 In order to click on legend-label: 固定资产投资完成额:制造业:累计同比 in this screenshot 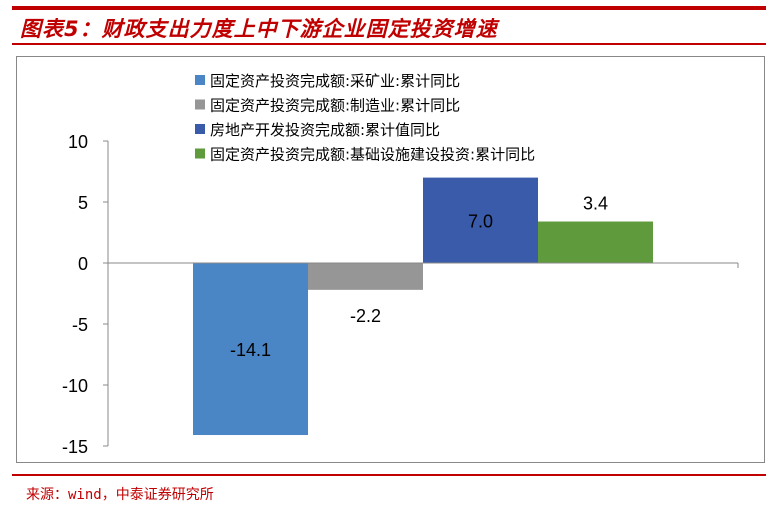, I will do `click(335, 106)`.